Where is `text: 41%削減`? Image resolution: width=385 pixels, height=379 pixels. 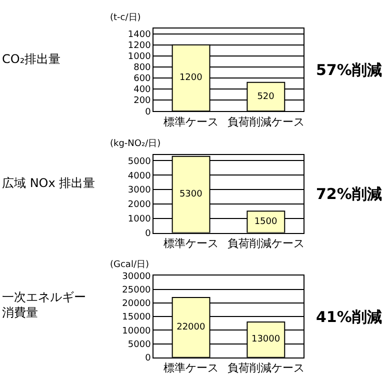
text: 41%削減 is located at coordinates (349, 317).